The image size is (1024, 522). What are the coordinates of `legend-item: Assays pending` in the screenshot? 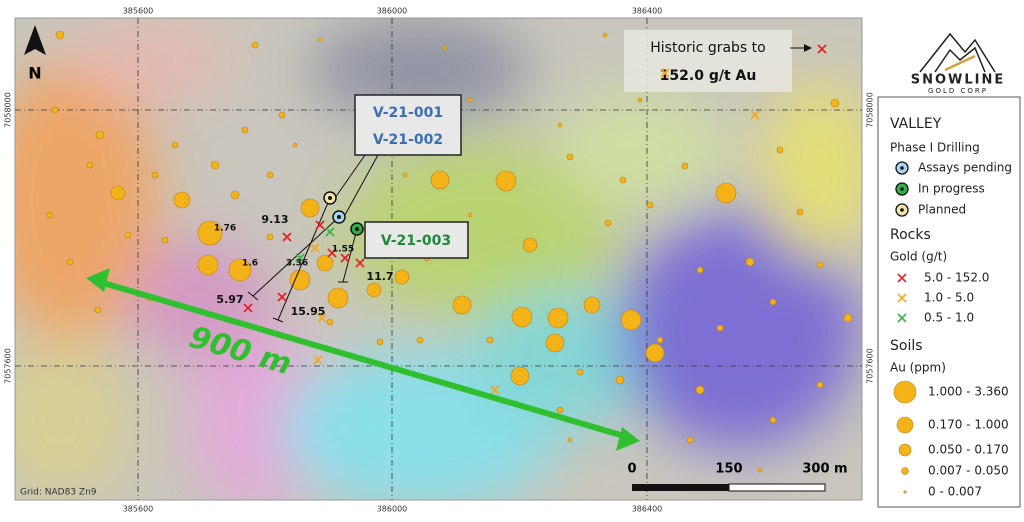 It's located at (965, 168).